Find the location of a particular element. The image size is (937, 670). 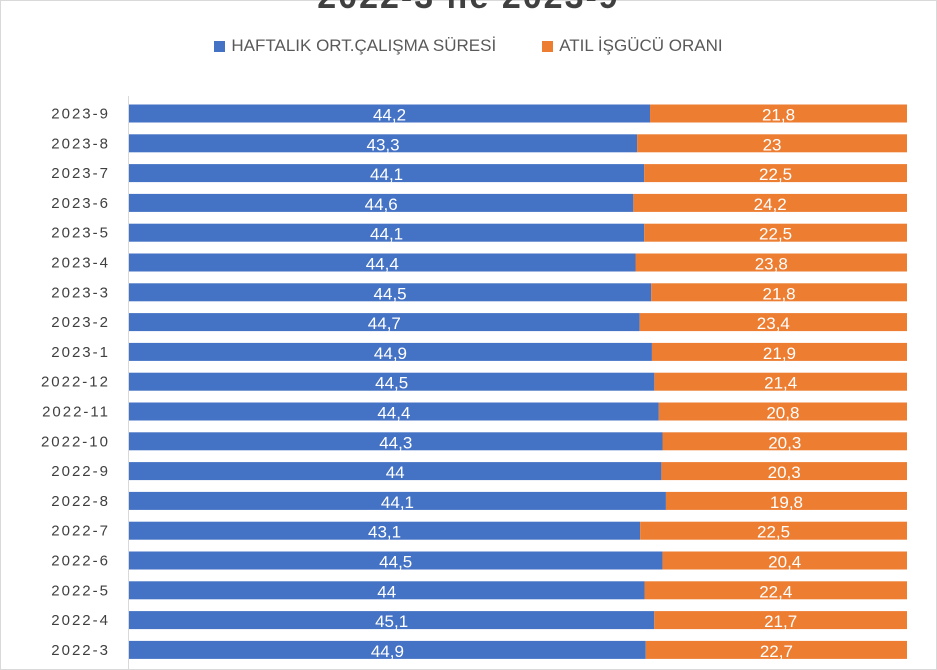

data-label-idle-rate: 21,9 is located at coordinates (779, 353).